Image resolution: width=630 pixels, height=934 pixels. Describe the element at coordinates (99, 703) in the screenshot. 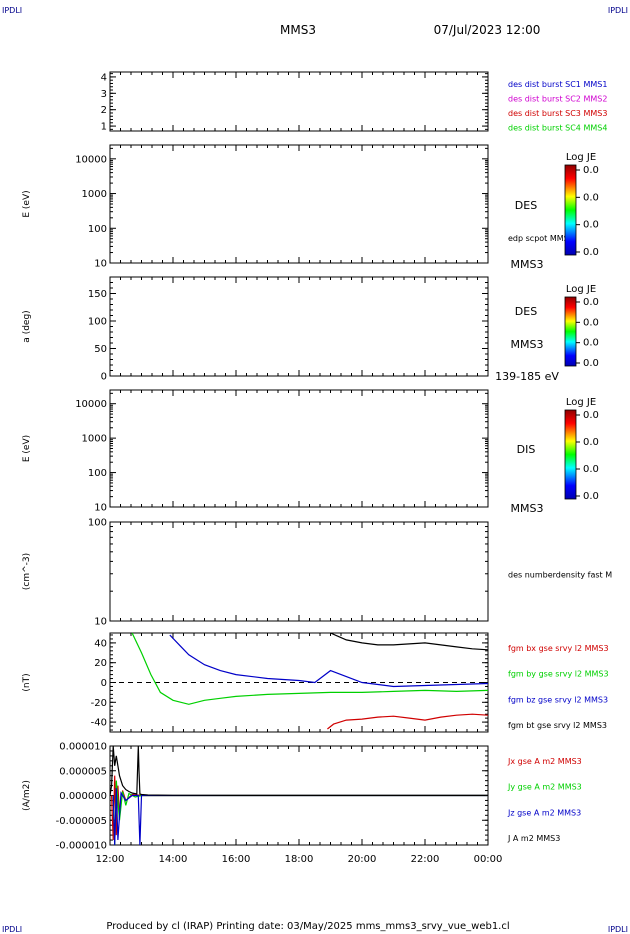

I see `y-tick-label: -20` at that location.